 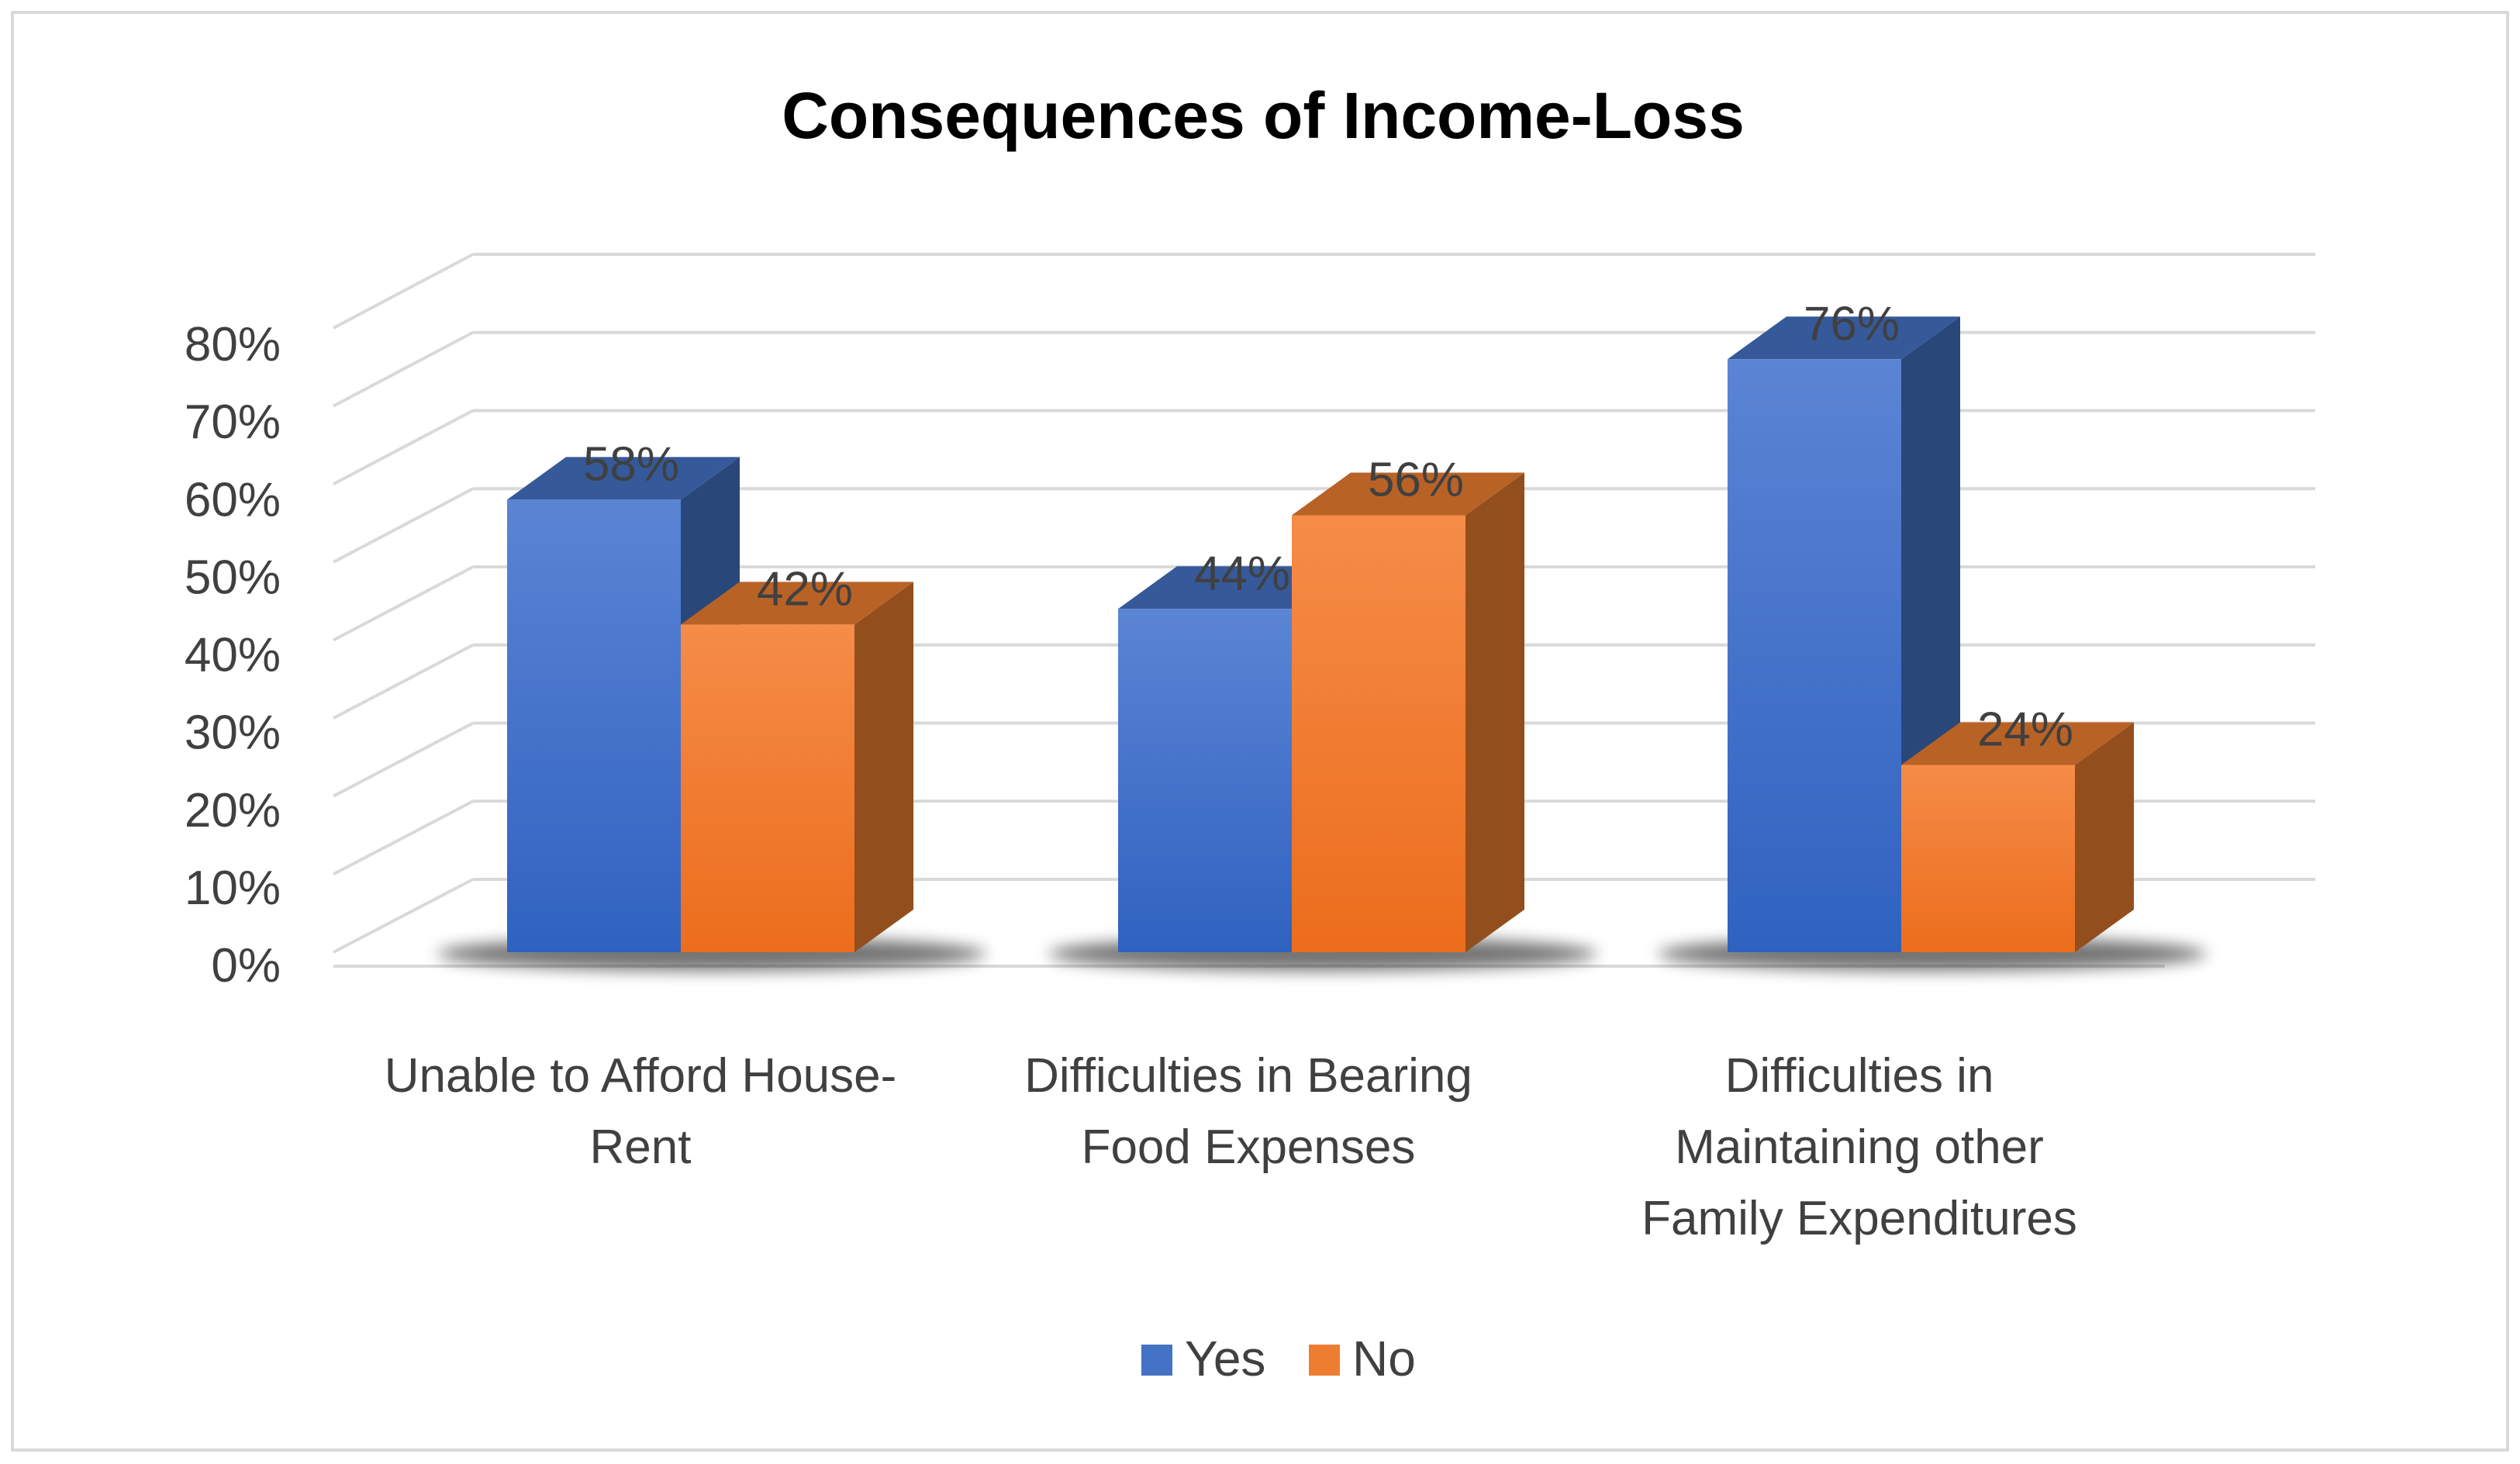 What do you see at coordinates (233, 811) in the screenshot?
I see `y-tick-label: 20%` at bounding box center [233, 811].